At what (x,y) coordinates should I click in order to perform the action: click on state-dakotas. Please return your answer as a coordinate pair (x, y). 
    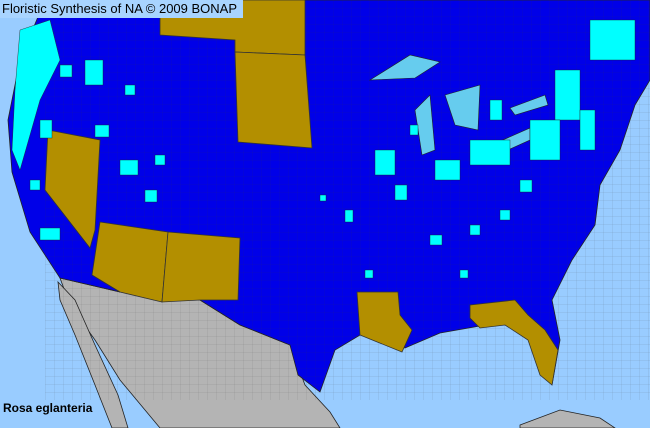
    Looking at the image, I should click on (273, 100).